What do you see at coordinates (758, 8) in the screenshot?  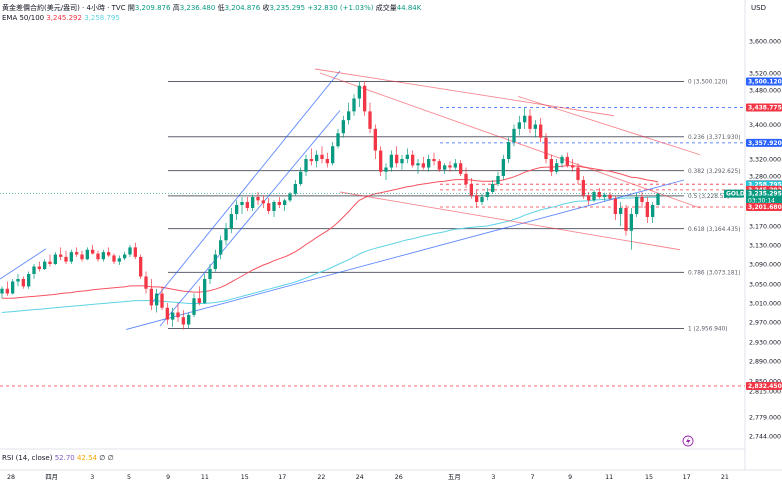 I see `currency-label: USD` at bounding box center [758, 8].